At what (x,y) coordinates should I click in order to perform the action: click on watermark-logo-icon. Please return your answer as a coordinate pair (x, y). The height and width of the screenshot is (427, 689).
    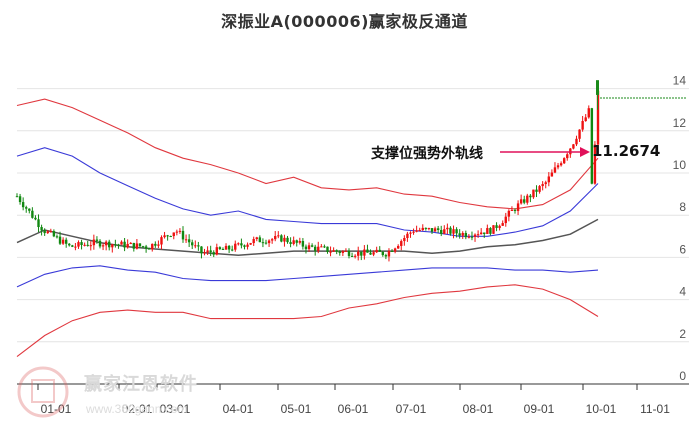
    Looking at the image, I should click on (43, 392).